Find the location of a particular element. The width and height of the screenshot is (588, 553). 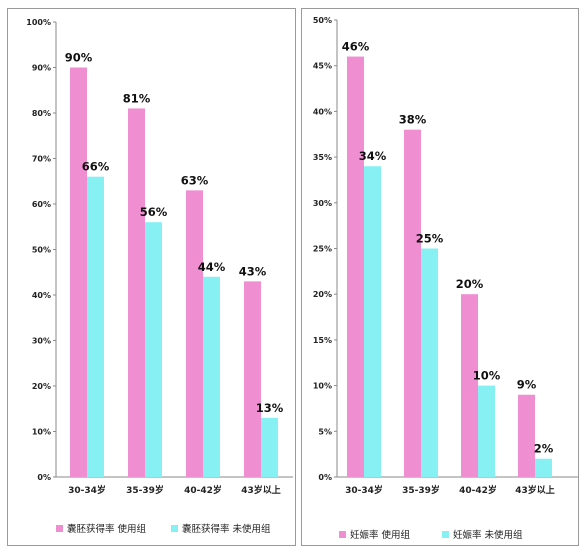

data-label: 56% is located at coordinates (154, 212).